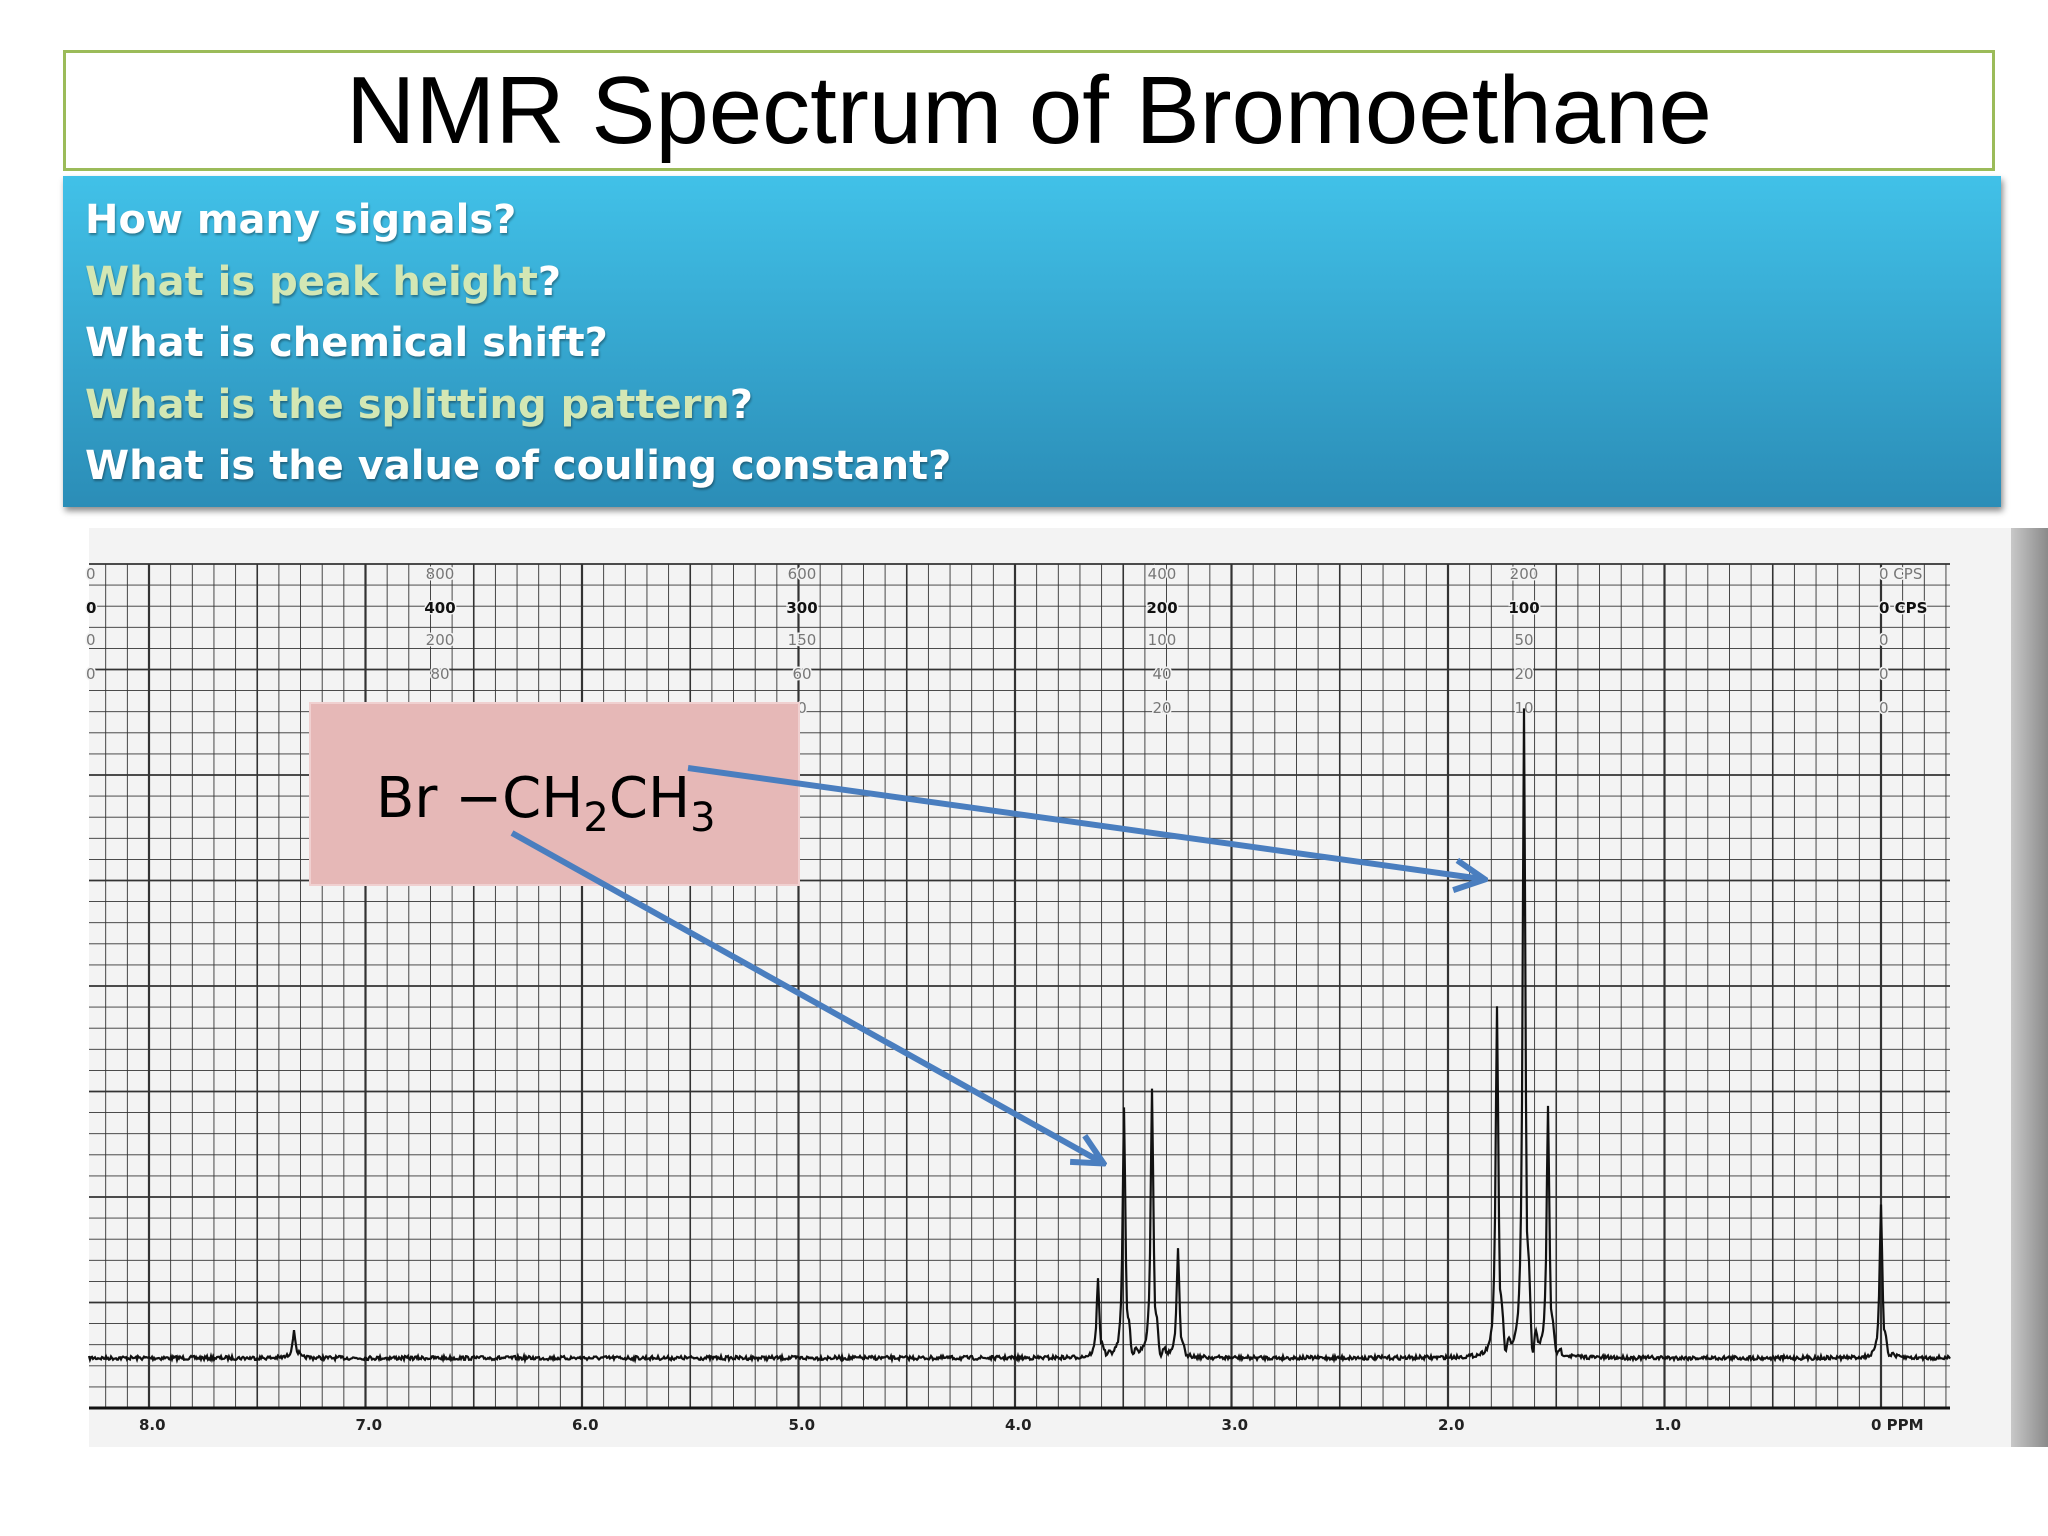 This screenshot has height=1536, width=2048. I want to click on formula-part: CH, so click(649, 798).